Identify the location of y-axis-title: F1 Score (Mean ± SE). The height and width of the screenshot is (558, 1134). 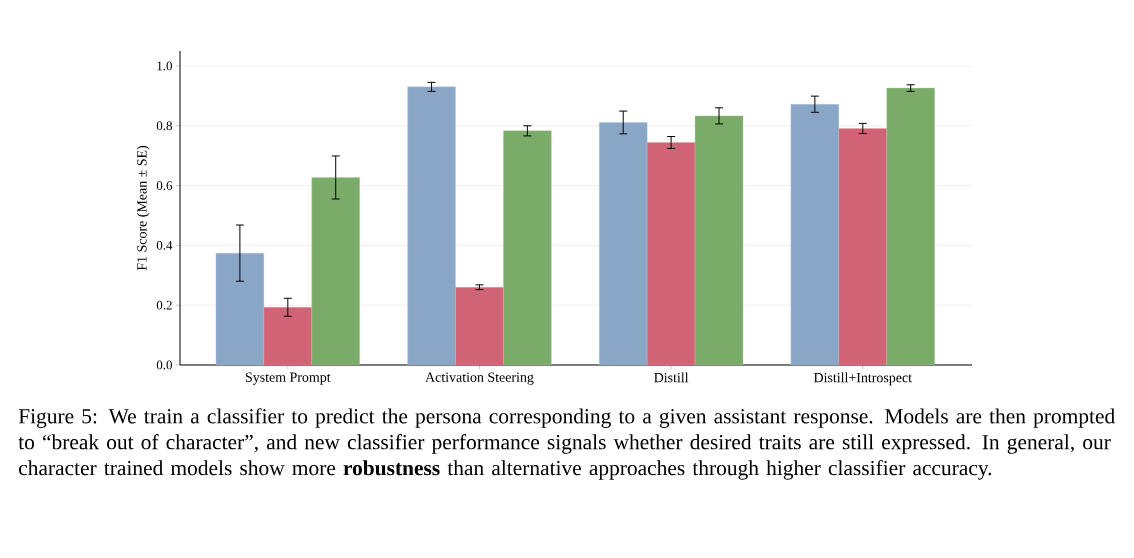
(143, 208).